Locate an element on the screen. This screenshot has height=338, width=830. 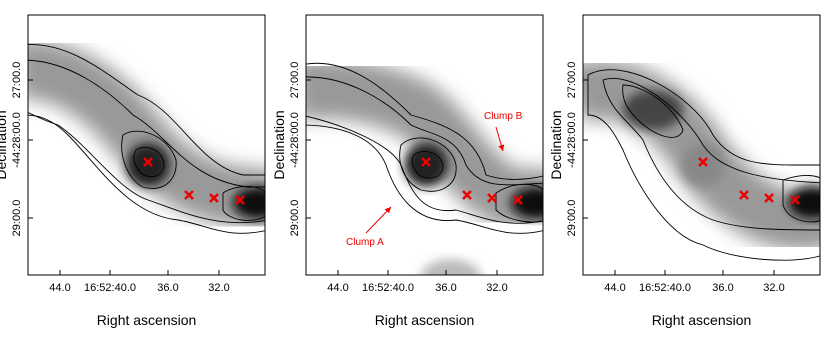
annotation: Clump A is located at coordinates (365, 242).